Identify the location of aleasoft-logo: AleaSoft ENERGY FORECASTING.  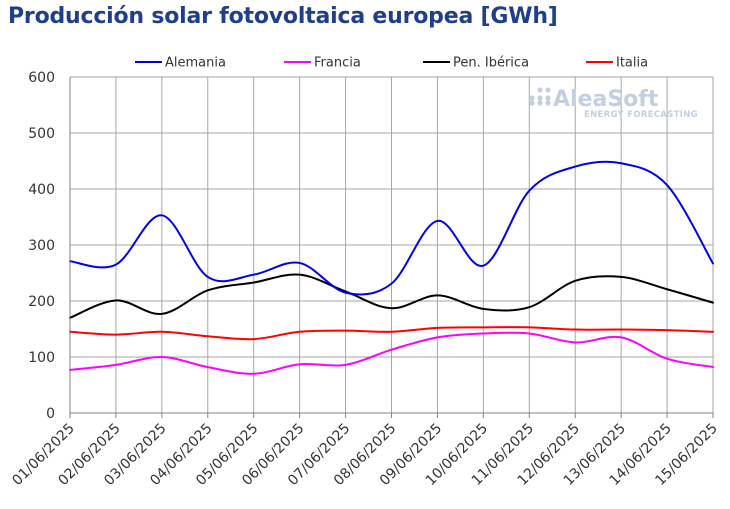
(613, 103).